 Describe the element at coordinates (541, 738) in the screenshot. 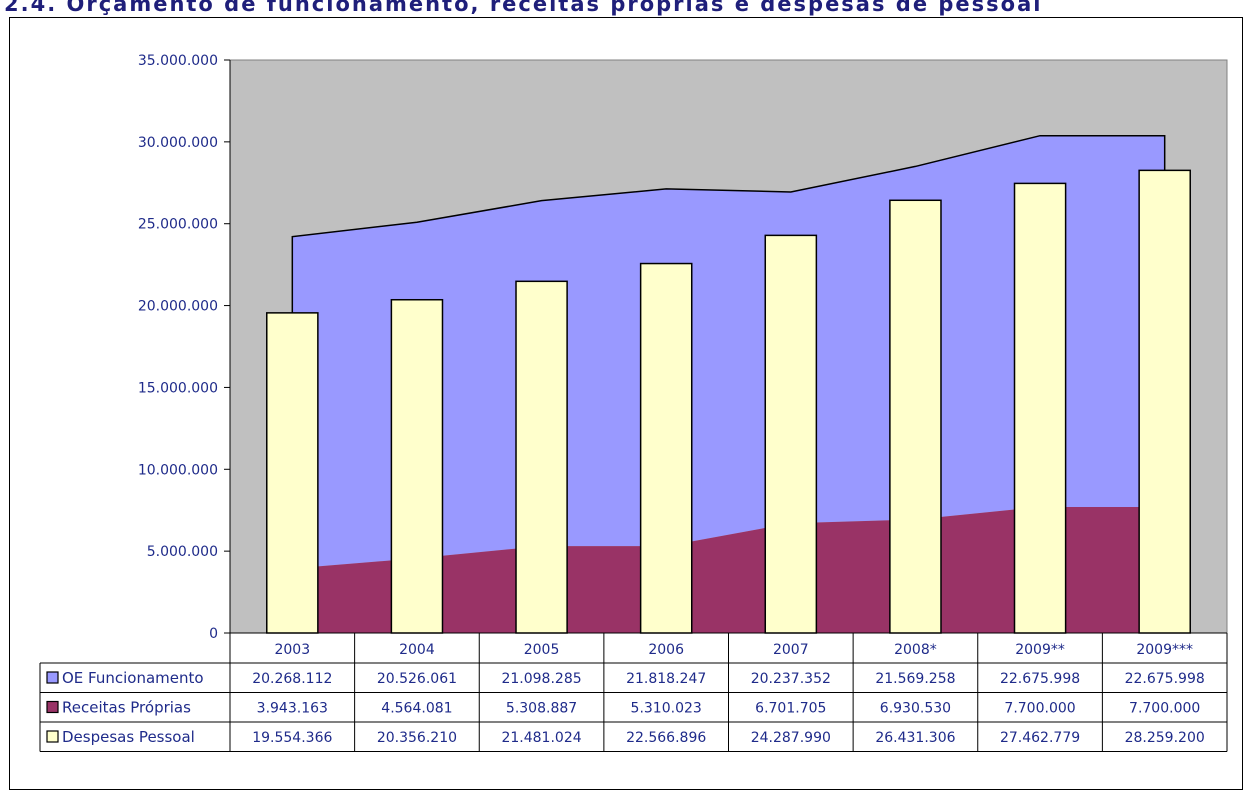

I see `data-label: 21.481.024` at that location.